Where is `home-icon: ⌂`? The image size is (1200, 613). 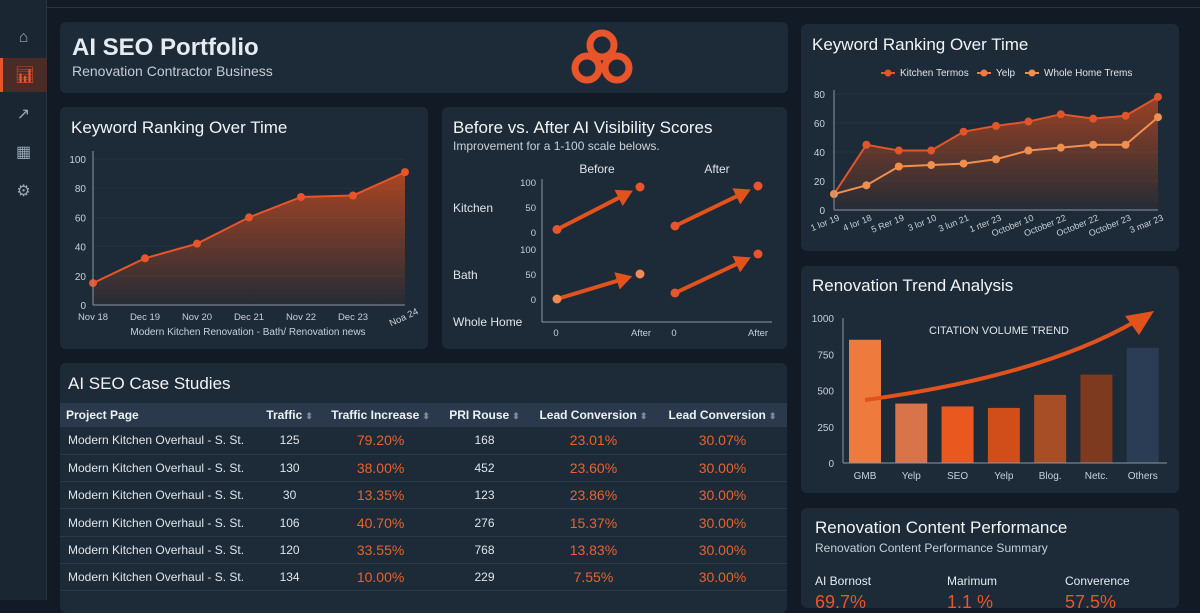
home-icon: ⌂ is located at coordinates (23, 37).